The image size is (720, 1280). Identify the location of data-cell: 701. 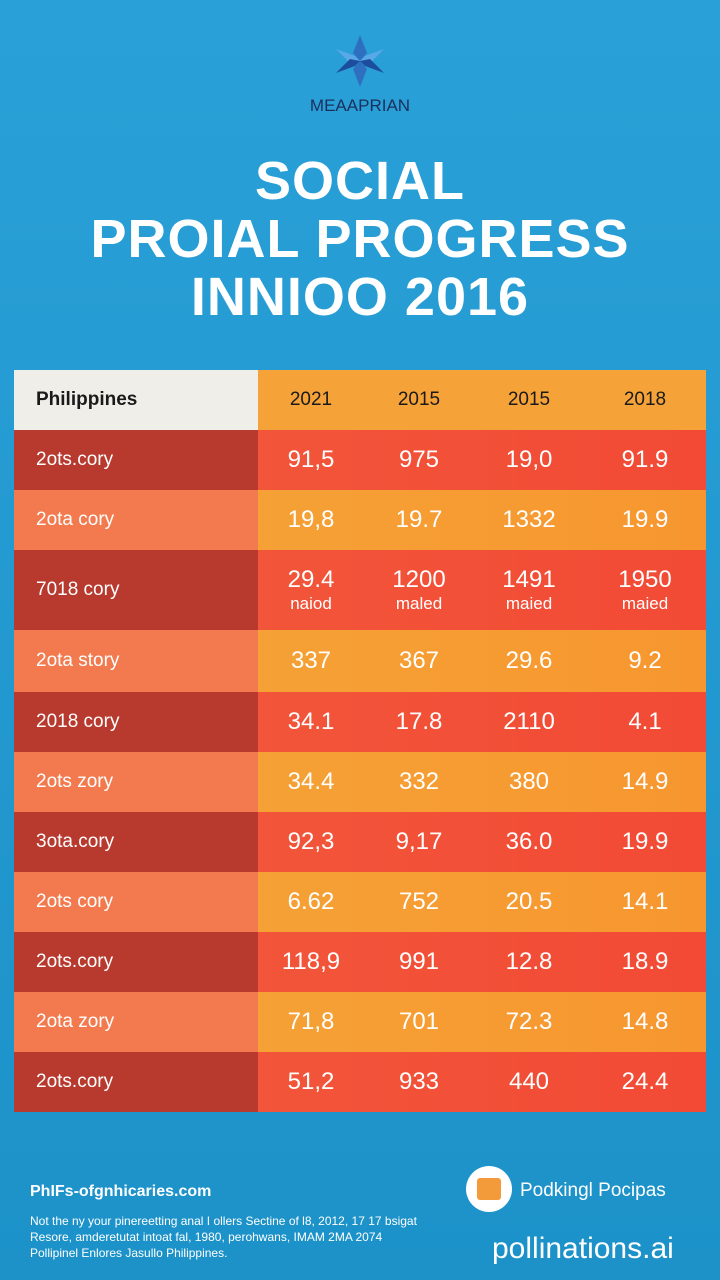
(419, 1022).